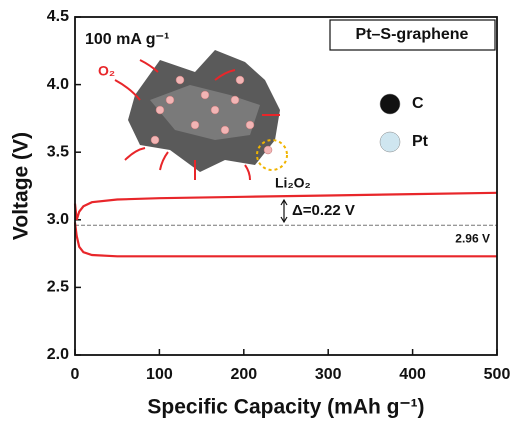  Describe the element at coordinates (328, 374) in the screenshot. I see `x-tick-label: 300` at that location.